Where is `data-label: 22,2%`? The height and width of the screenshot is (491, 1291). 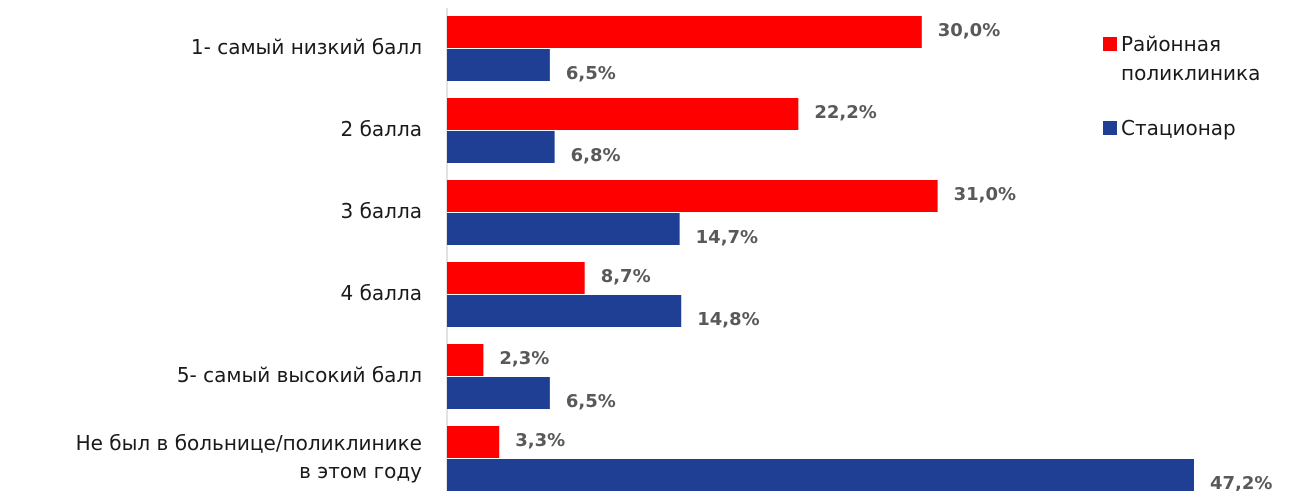 data-label: 22,2% is located at coordinates (845, 112).